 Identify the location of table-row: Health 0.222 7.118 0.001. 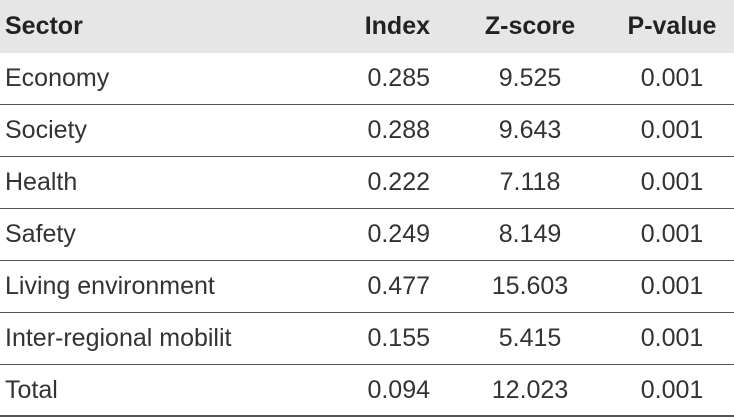
(367, 183).